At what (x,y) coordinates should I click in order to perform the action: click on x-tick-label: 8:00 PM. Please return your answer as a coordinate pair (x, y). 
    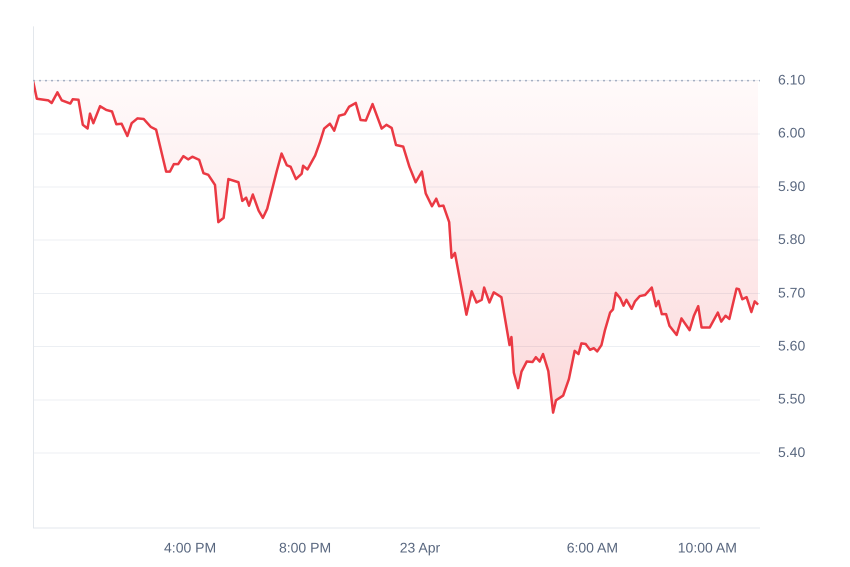
    Looking at the image, I should click on (305, 547).